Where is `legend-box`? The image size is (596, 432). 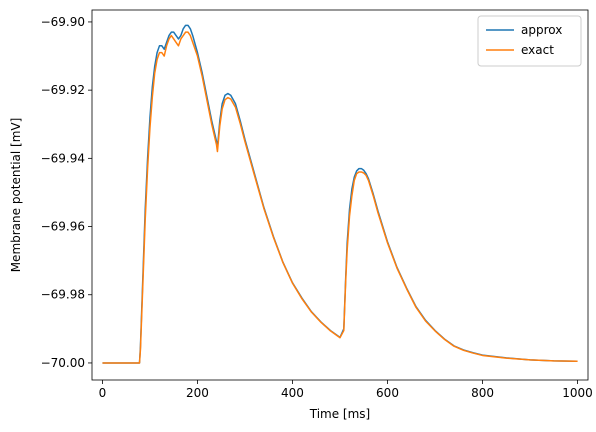 legend-box is located at coordinates (529, 41).